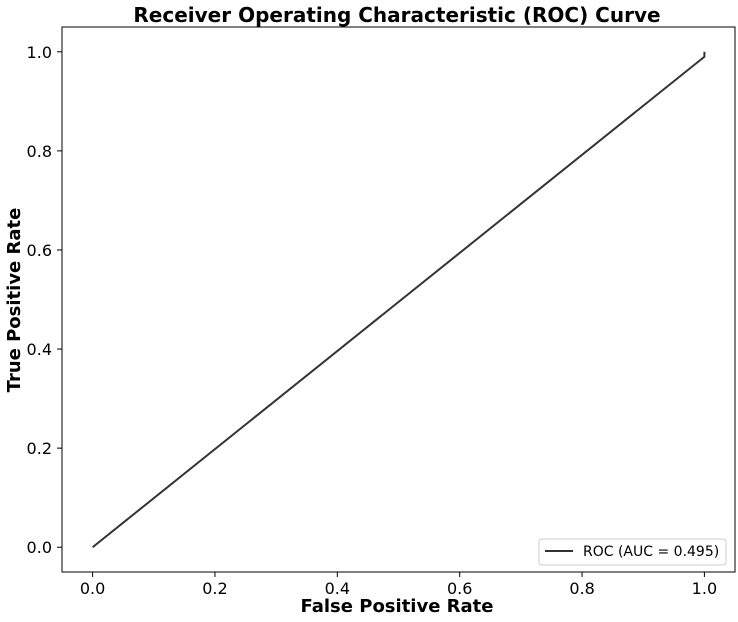 This screenshot has width=738, height=622. Describe the element at coordinates (397, 606) in the screenshot. I see `x-axis-label: False Positive Rate` at that location.